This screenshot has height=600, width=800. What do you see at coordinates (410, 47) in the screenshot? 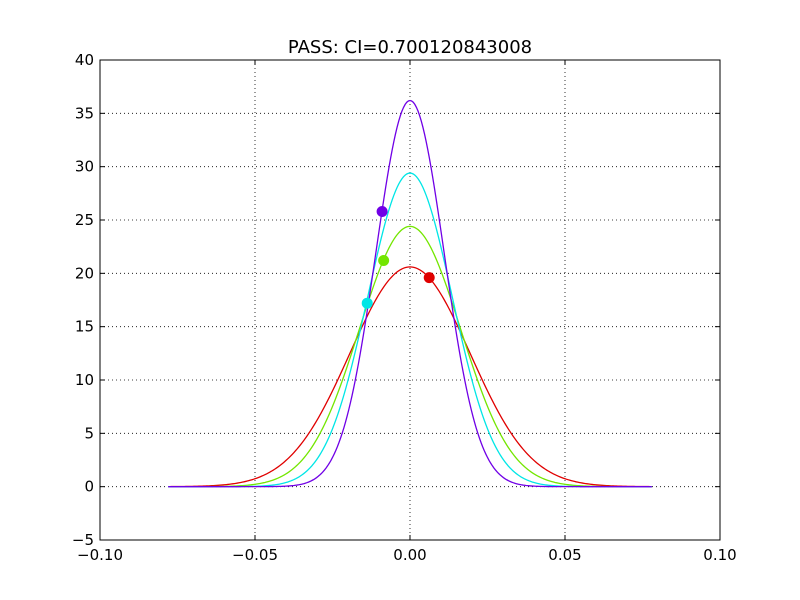
I see `chart-title: PASS: CI=0.700120843008` at bounding box center [410, 47].